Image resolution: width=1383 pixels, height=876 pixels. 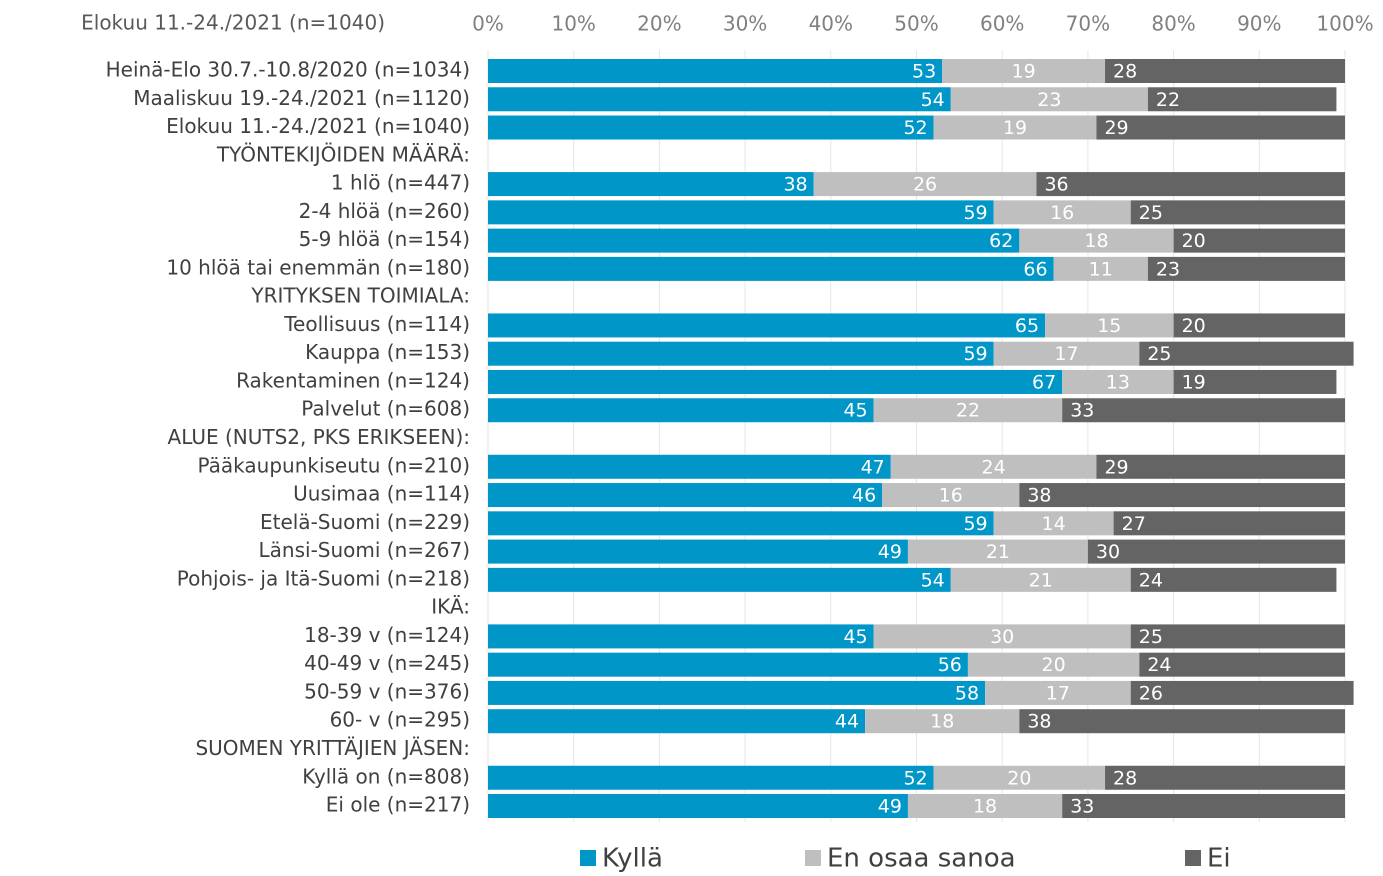 What do you see at coordinates (318, 267) in the screenshot?
I see `y-tick-label: 10 hlöä tai enemmän (n=180)` at bounding box center [318, 267].